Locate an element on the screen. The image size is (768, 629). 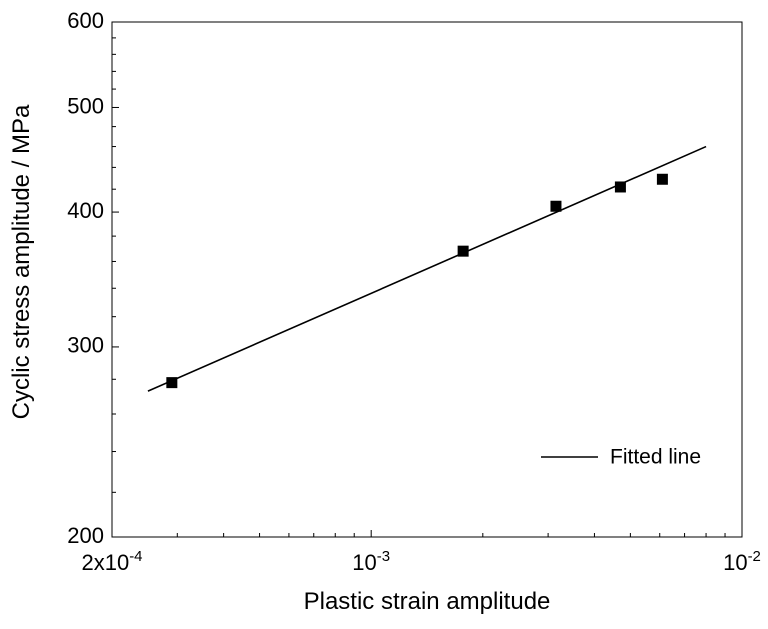
y-tick-label: 400 is located at coordinates (85, 210).